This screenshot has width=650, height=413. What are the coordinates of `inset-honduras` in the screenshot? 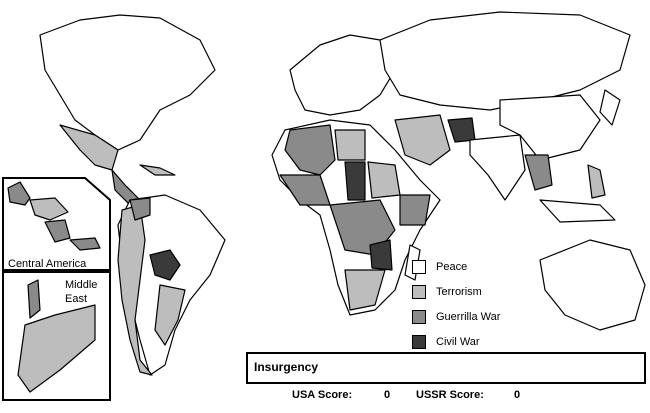 It's located at (49, 209).